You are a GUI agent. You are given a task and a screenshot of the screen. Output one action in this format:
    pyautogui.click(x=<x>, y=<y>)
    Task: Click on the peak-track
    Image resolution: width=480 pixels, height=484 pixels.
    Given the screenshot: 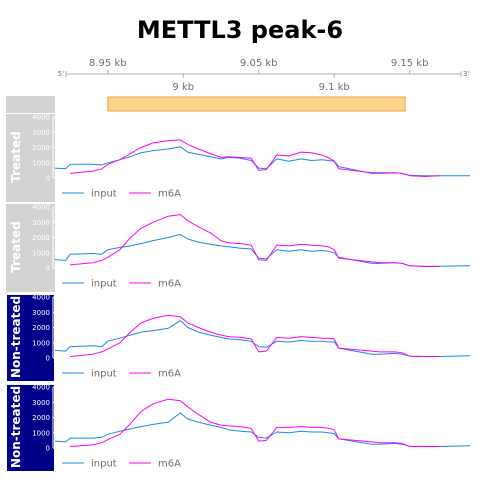 What is the action you would take?
    pyautogui.click(x=206, y=104)
    